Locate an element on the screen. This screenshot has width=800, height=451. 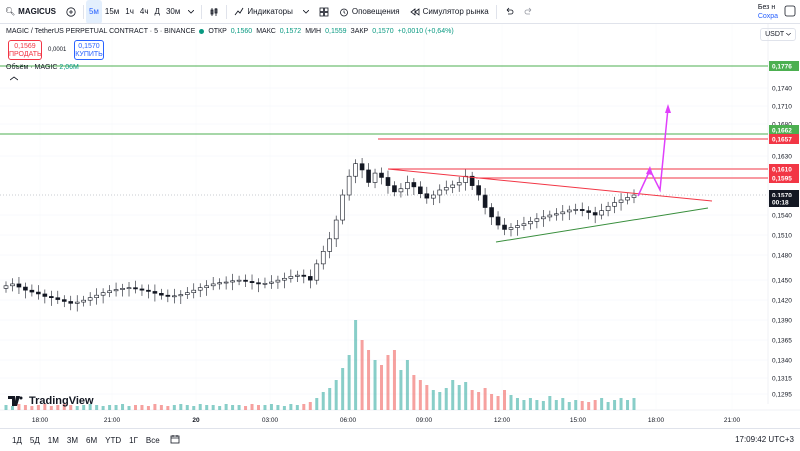
alarm-clock-icon is located at coordinates (343, 12).